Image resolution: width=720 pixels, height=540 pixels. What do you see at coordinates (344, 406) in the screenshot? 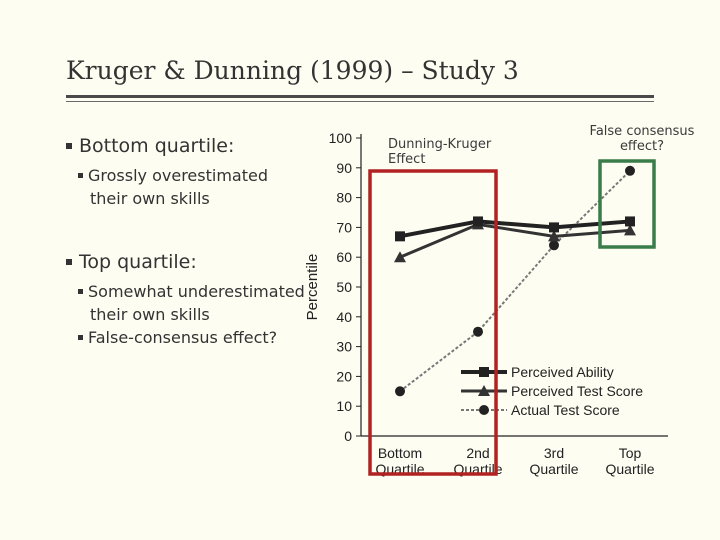
I see `y-tick-label: 10` at bounding box center [344, 406].